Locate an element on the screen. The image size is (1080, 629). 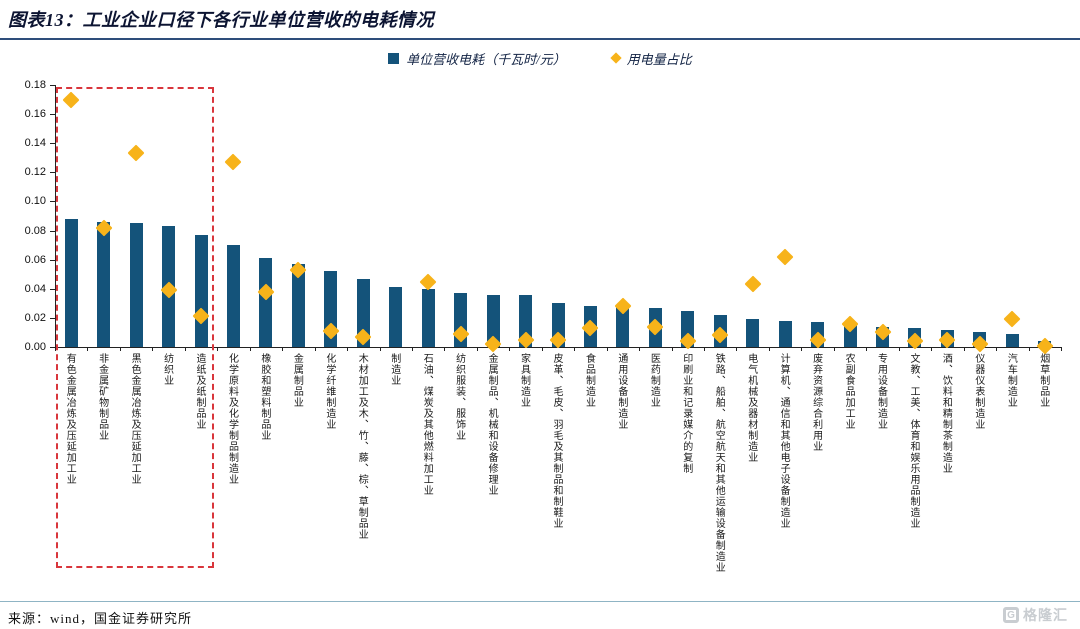
x-axis-category-label: 纺织业 is located at coordinates (167, 369).